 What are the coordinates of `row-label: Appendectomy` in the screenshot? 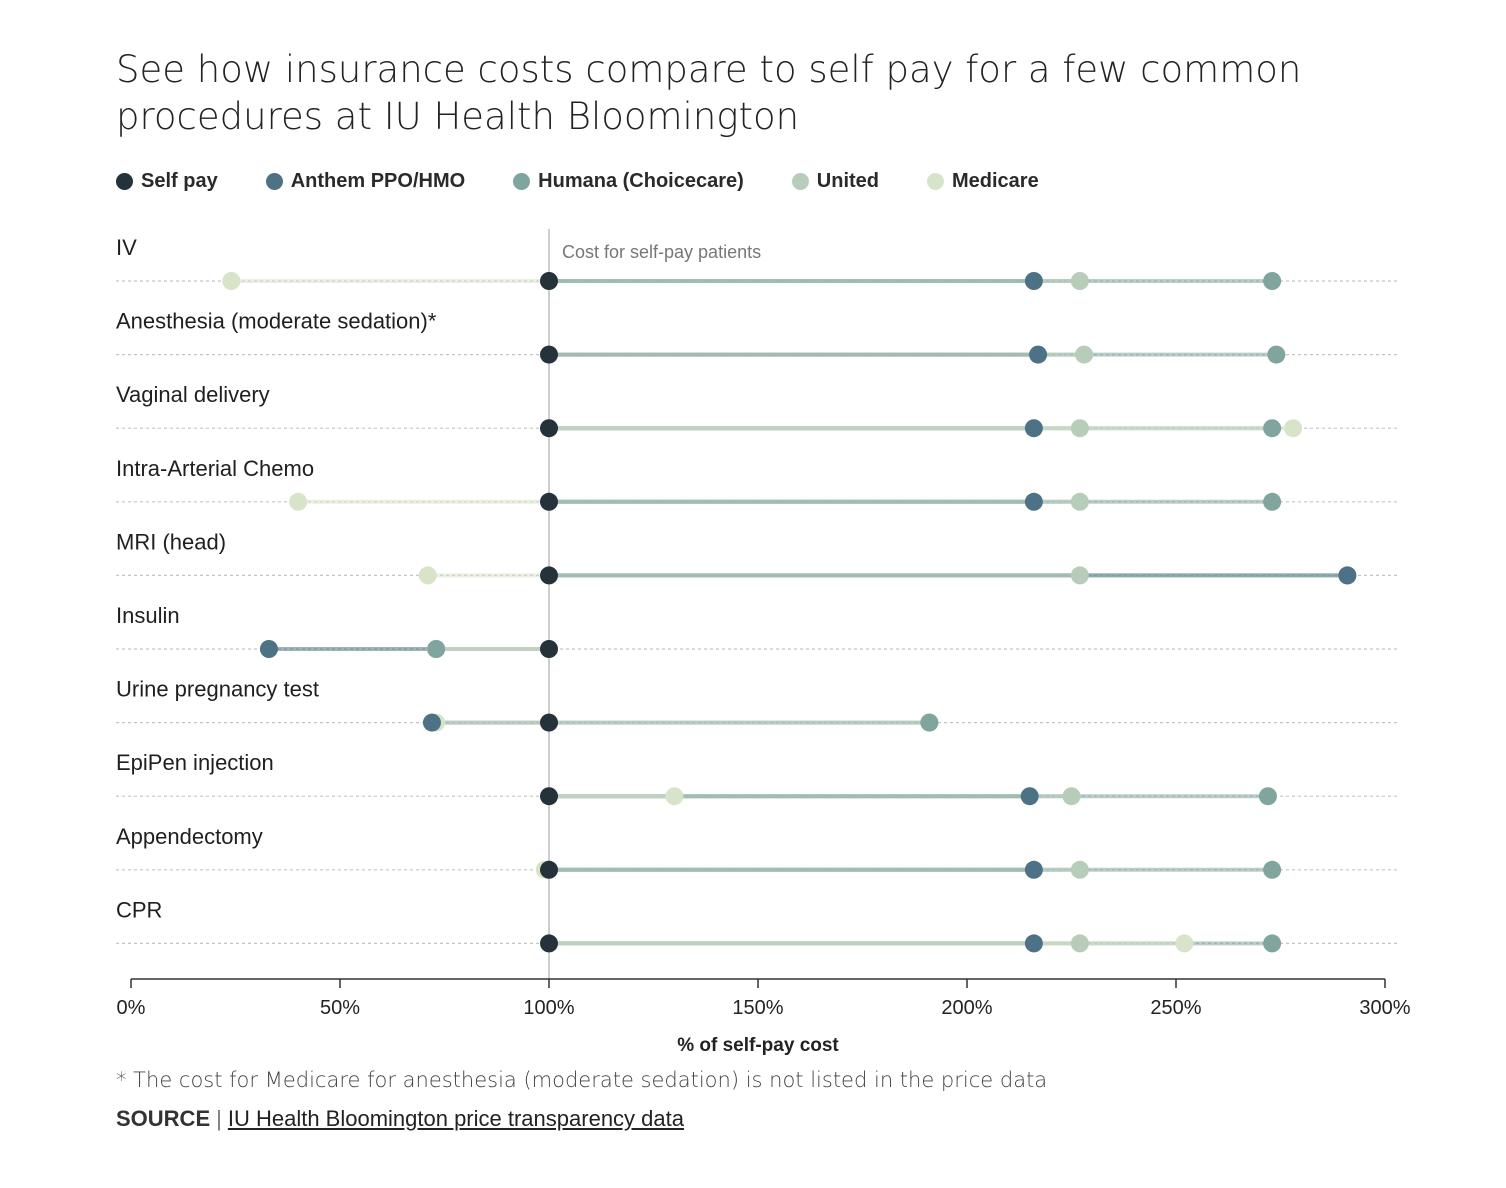 It's located at (189, 836).